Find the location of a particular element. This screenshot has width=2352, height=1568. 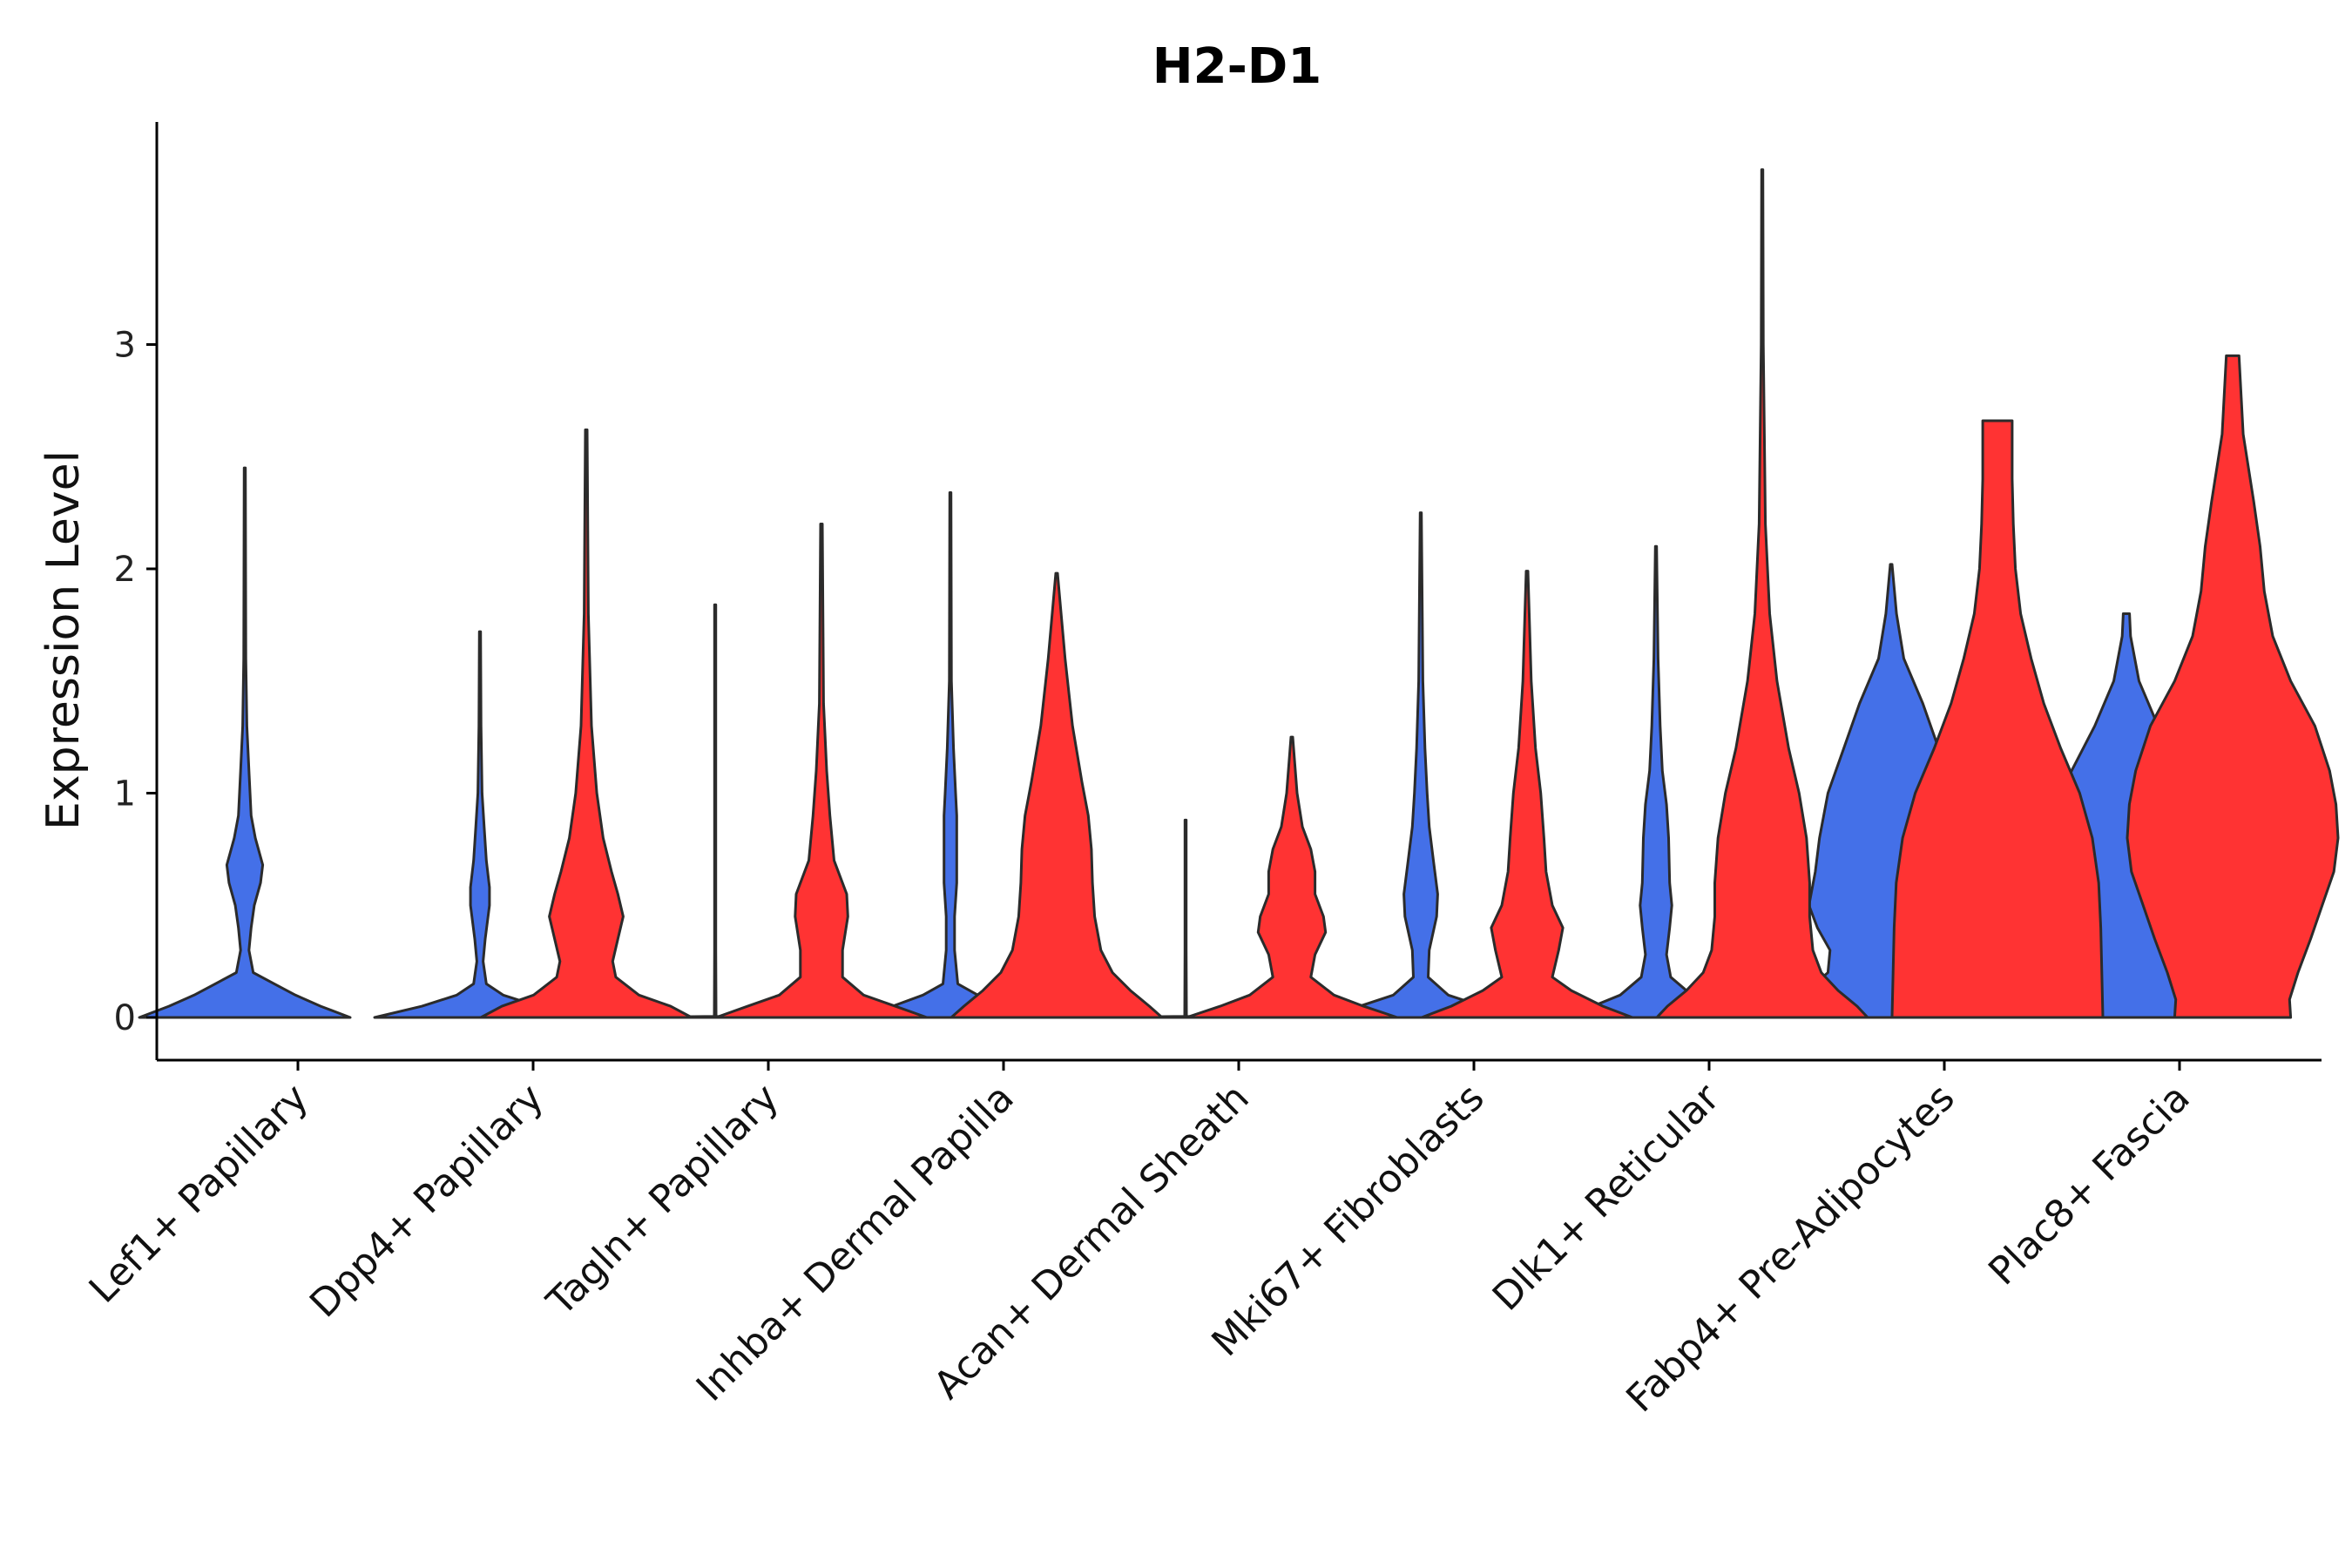

violin-group2-acan-dermal-sheath is located at coordinates (1292, 877).